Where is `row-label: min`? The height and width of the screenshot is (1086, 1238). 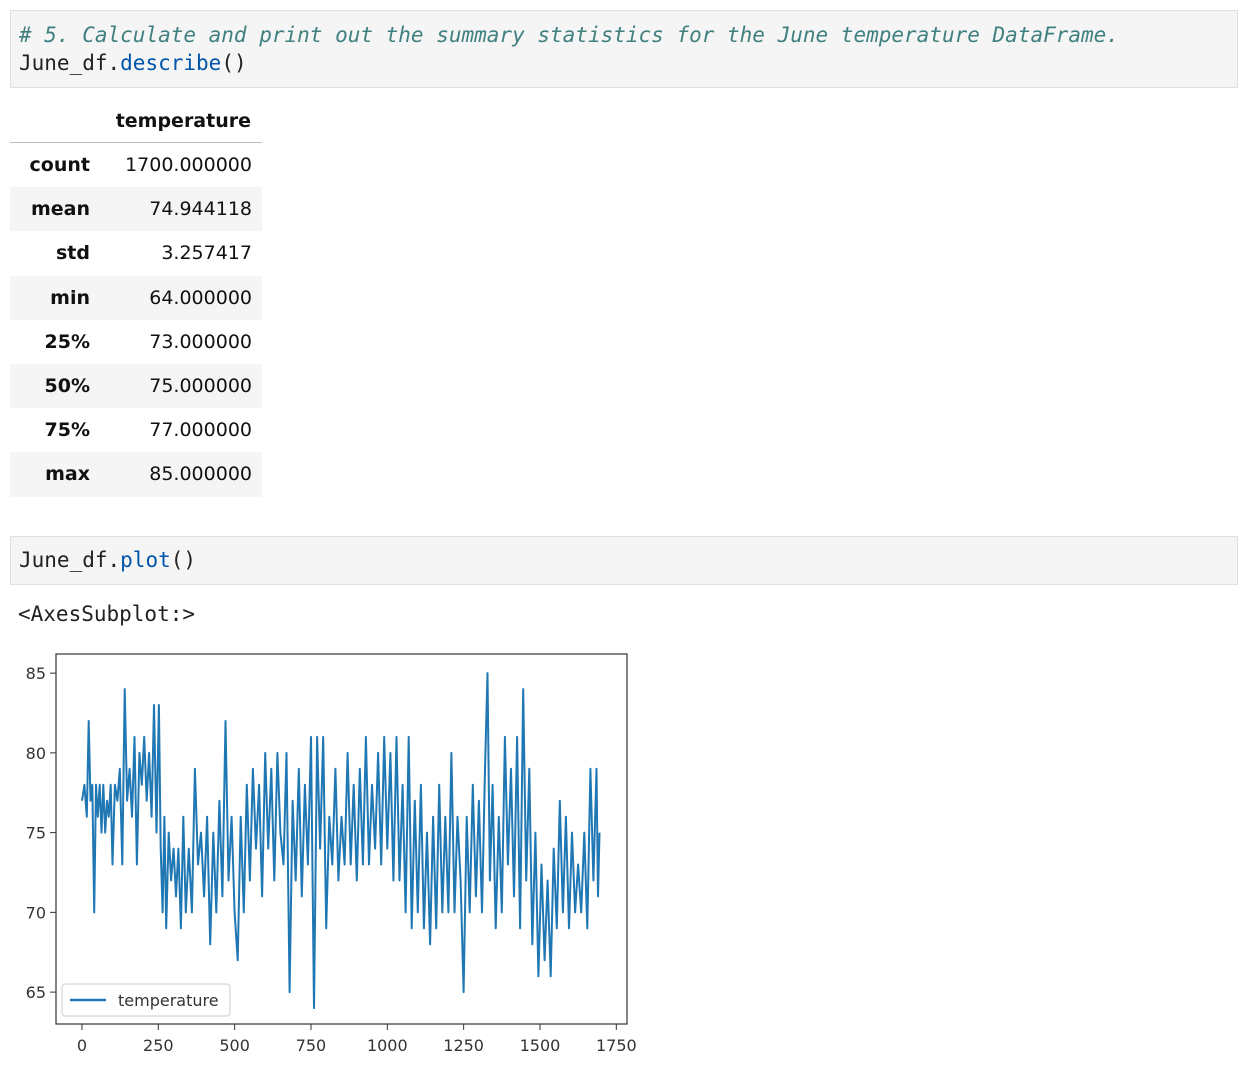 row-label: min is located at coordinates (70, 297).